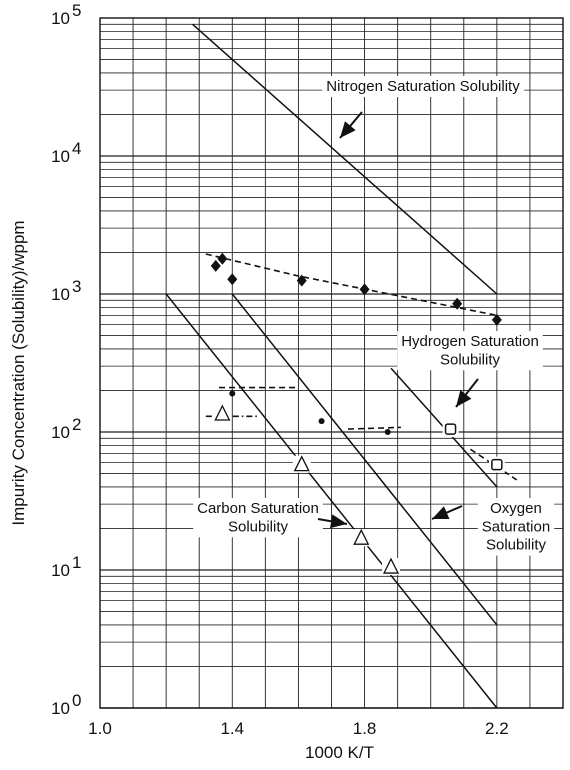 The image size is (570, 770). I want to click on annotation-line: Oxygen, so click(516, 508).